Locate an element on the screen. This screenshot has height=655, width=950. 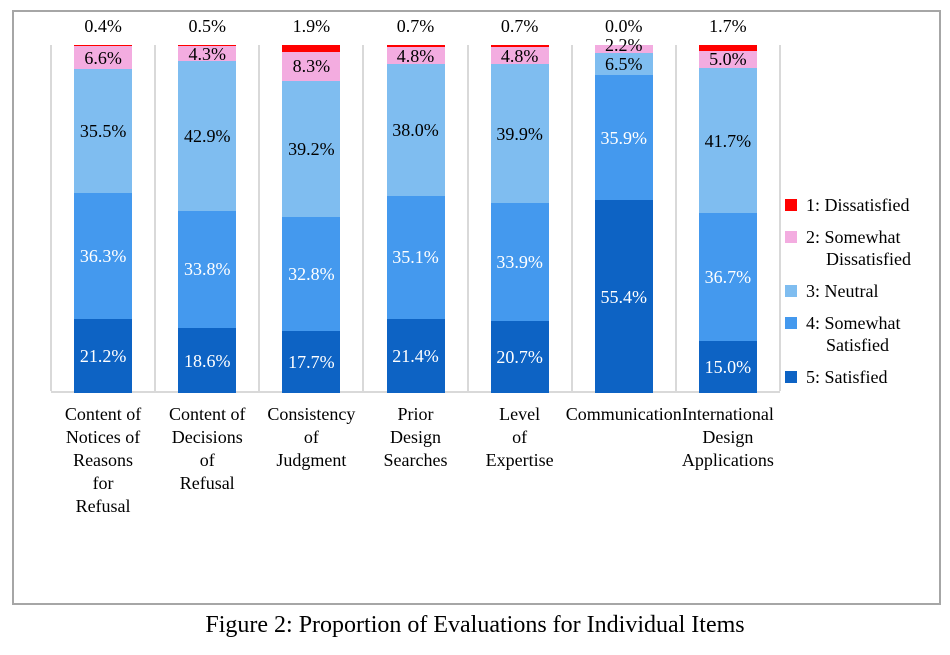
data-label-series3: 38.0% is located at coordinates (415, 130).